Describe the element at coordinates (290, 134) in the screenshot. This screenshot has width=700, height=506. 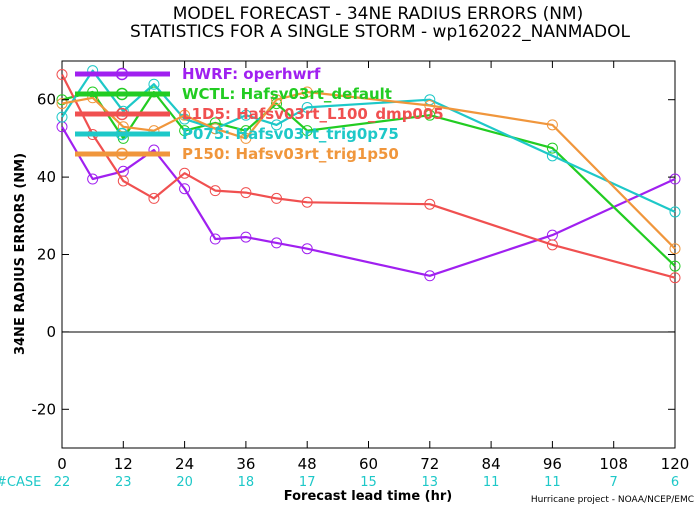
I see `legend-label: P075: Hafsv03rt_trig0p75` at that location.